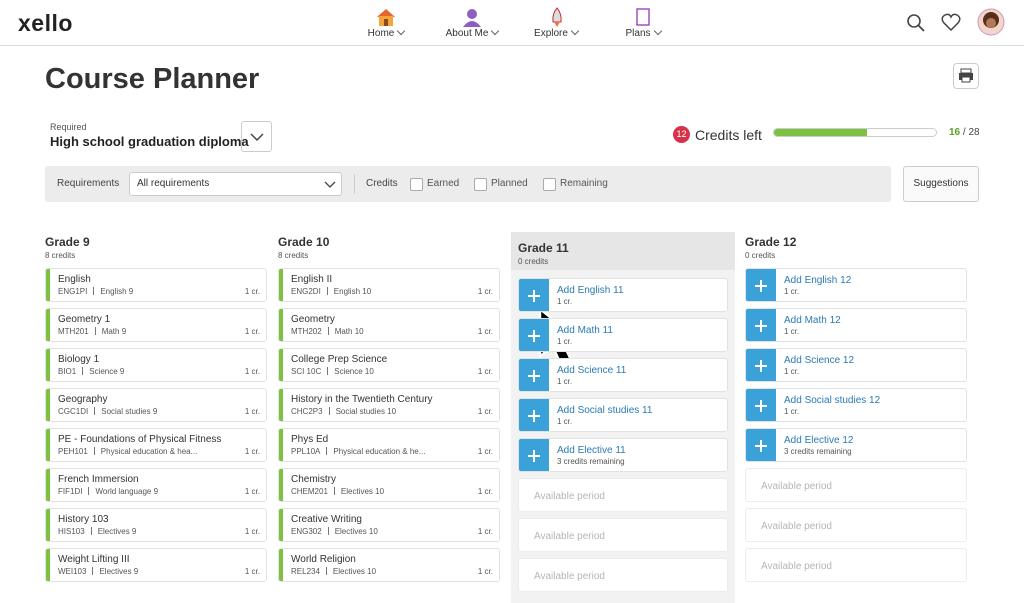 Image resolution: width=1024 pixels, height=603 pixels. I want to click on course-detail: ENG2DI English 10, so click(331, 291).